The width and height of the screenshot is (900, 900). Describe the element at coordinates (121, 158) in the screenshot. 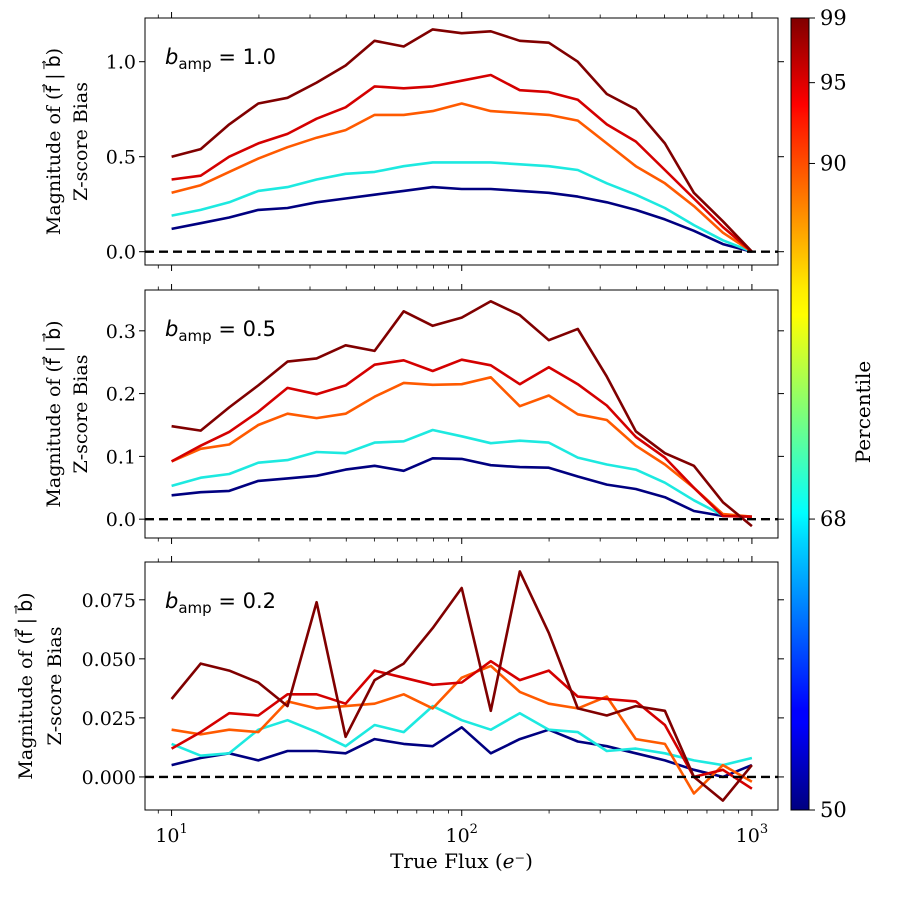

I see `y-tick-label: 0.5` at that location.